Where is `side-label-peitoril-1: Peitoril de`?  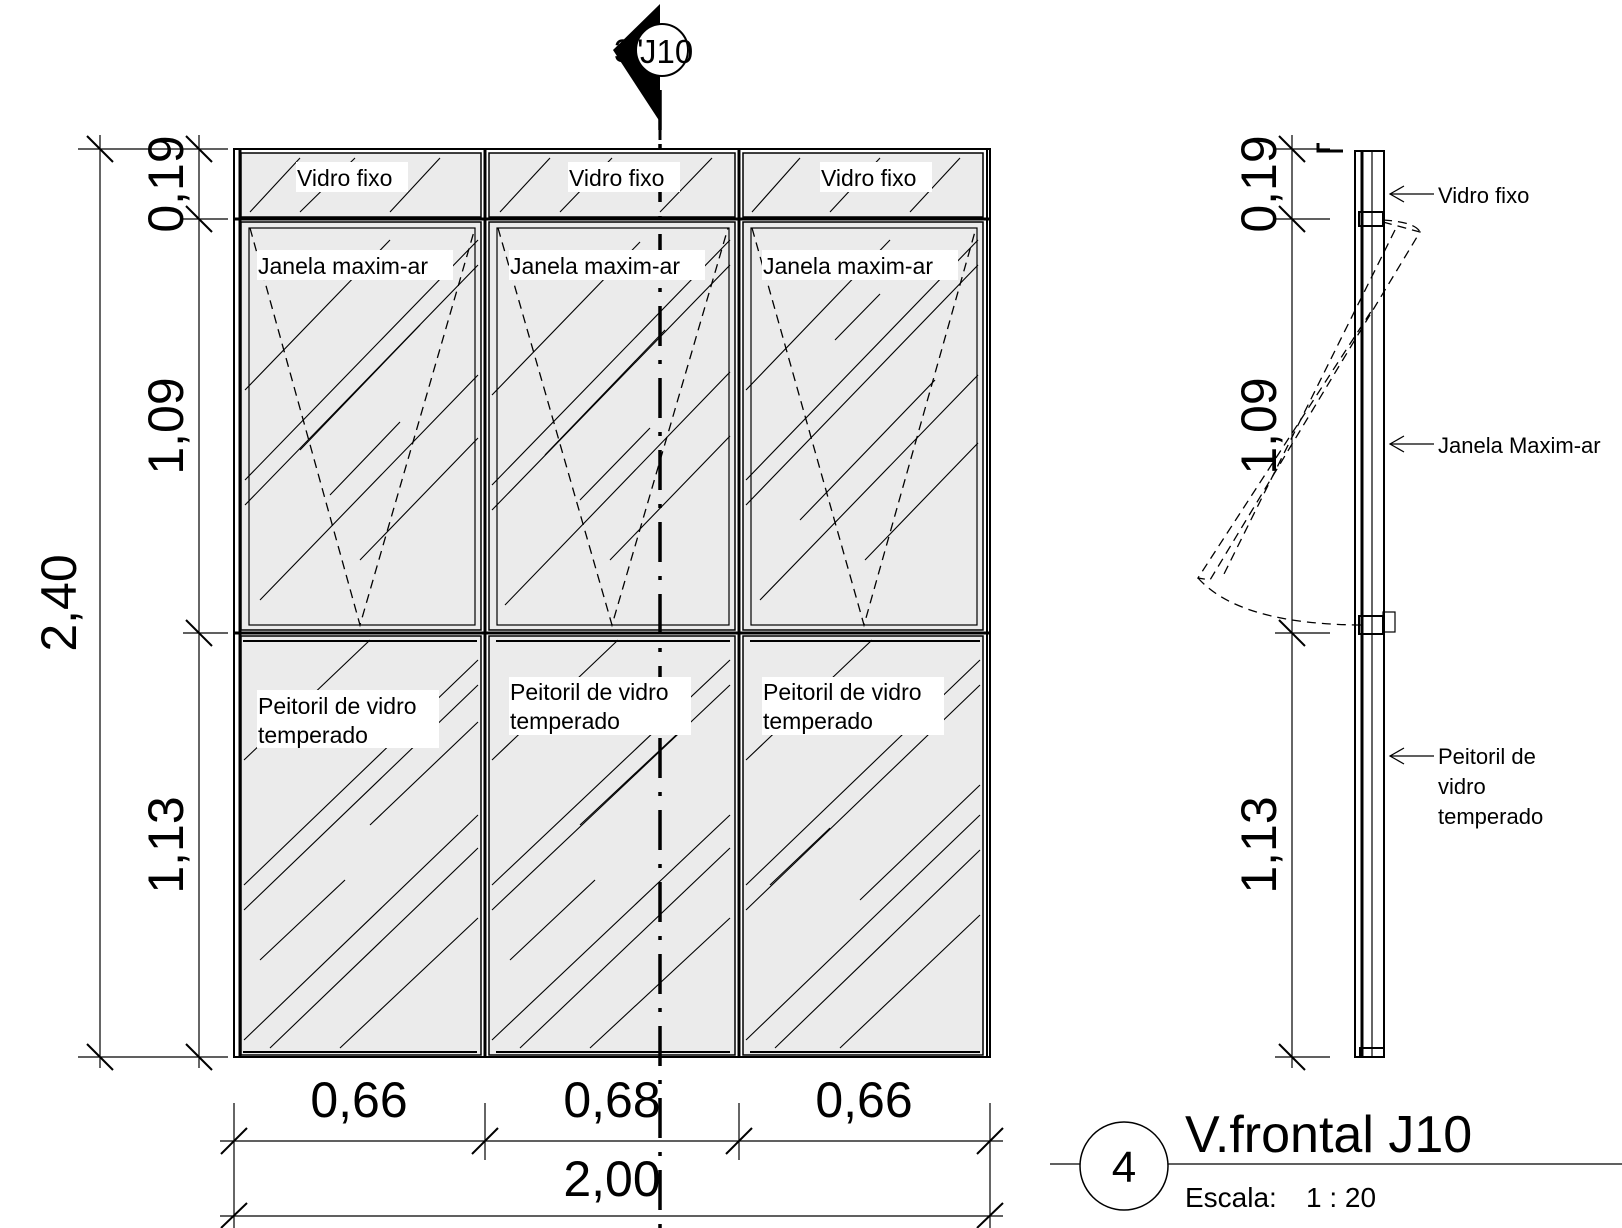 side-label-peitoril-1: Peitoril de is located at coordinates (1487, 756).